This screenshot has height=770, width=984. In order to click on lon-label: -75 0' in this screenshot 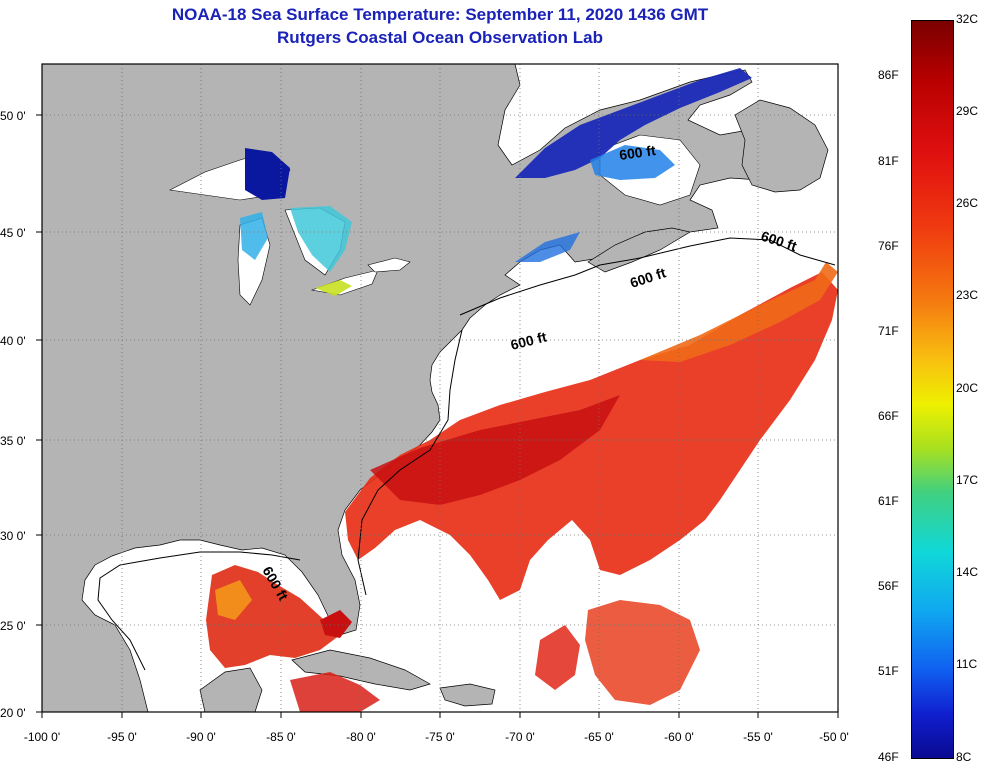, I will do `click(440, 737)`.